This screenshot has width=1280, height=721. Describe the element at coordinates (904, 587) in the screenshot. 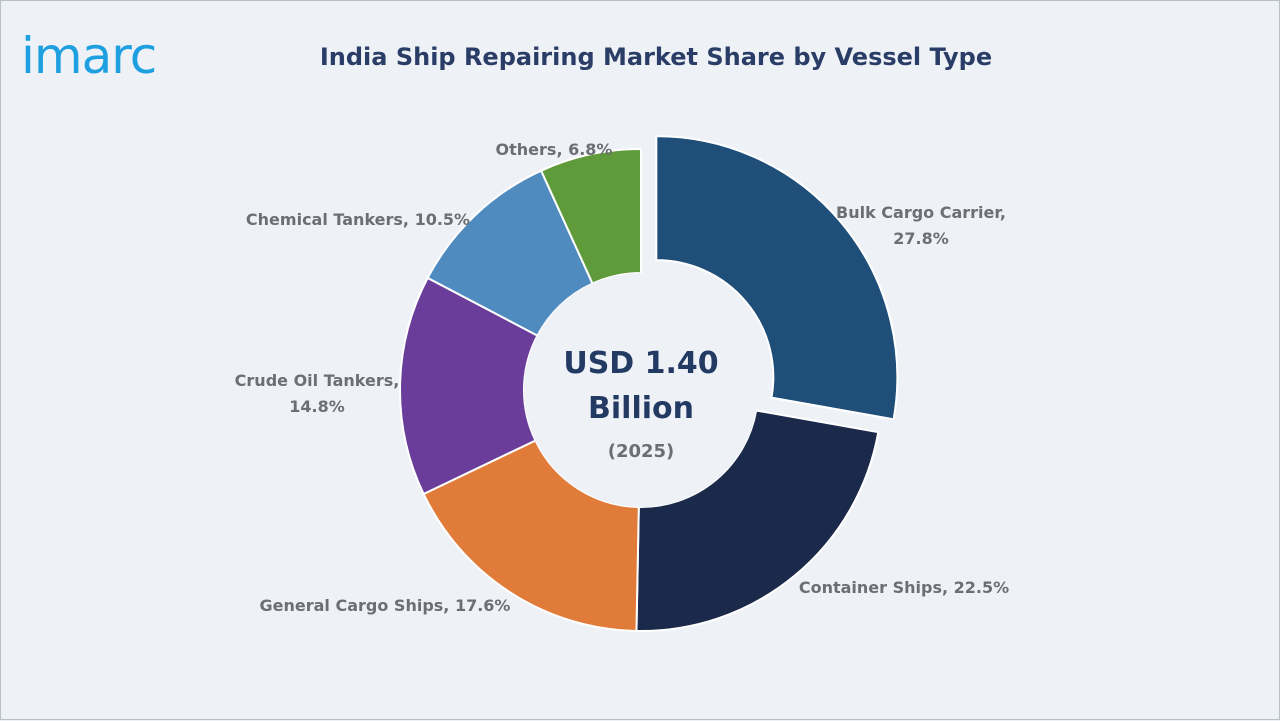

I see `data-label-container-ships: Container Ships, 22.5%` at that location.